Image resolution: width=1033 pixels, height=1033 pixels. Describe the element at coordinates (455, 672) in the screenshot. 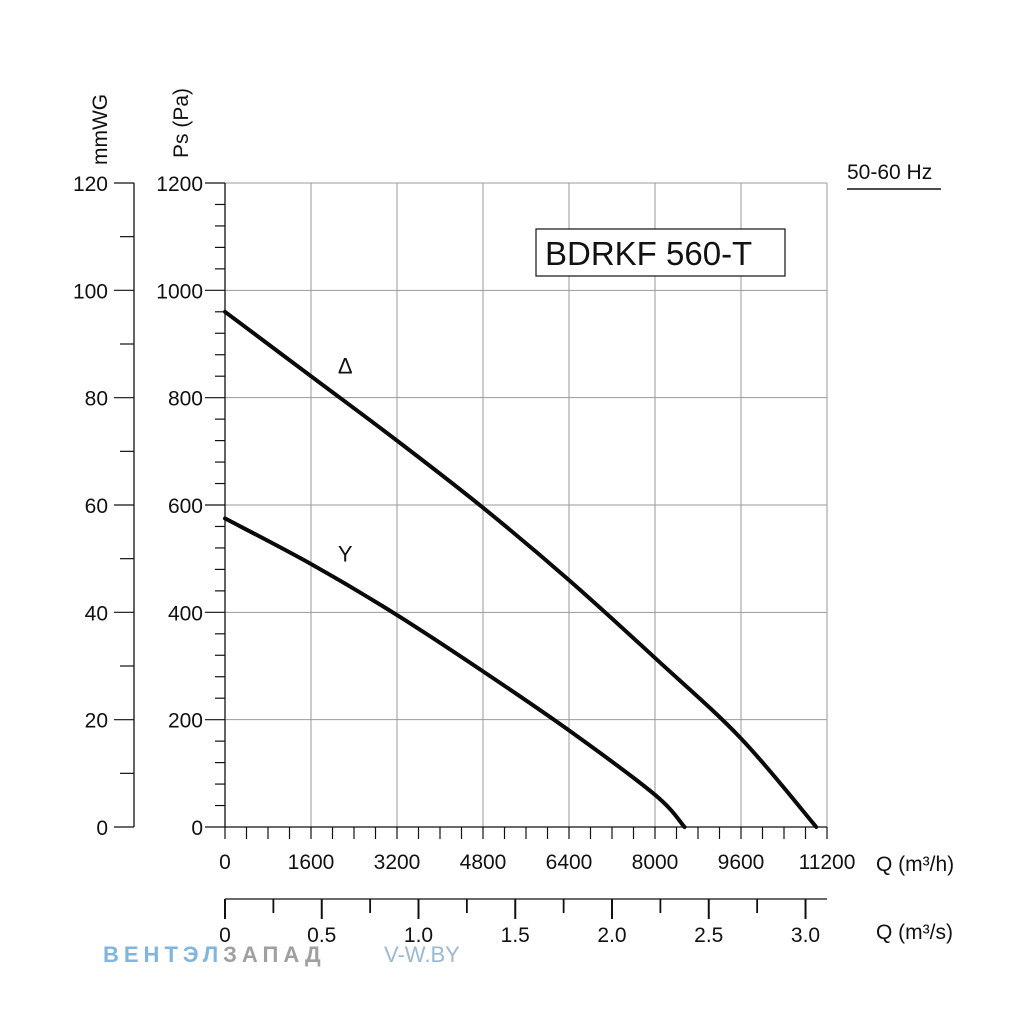

I see `curve-y` at that location.